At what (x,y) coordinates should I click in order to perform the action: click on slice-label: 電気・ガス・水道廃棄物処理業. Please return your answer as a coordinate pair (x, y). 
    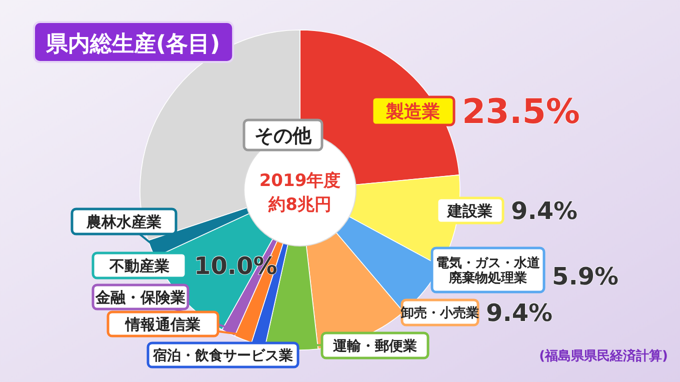
    Looking at the image, I should click on (488, 271).